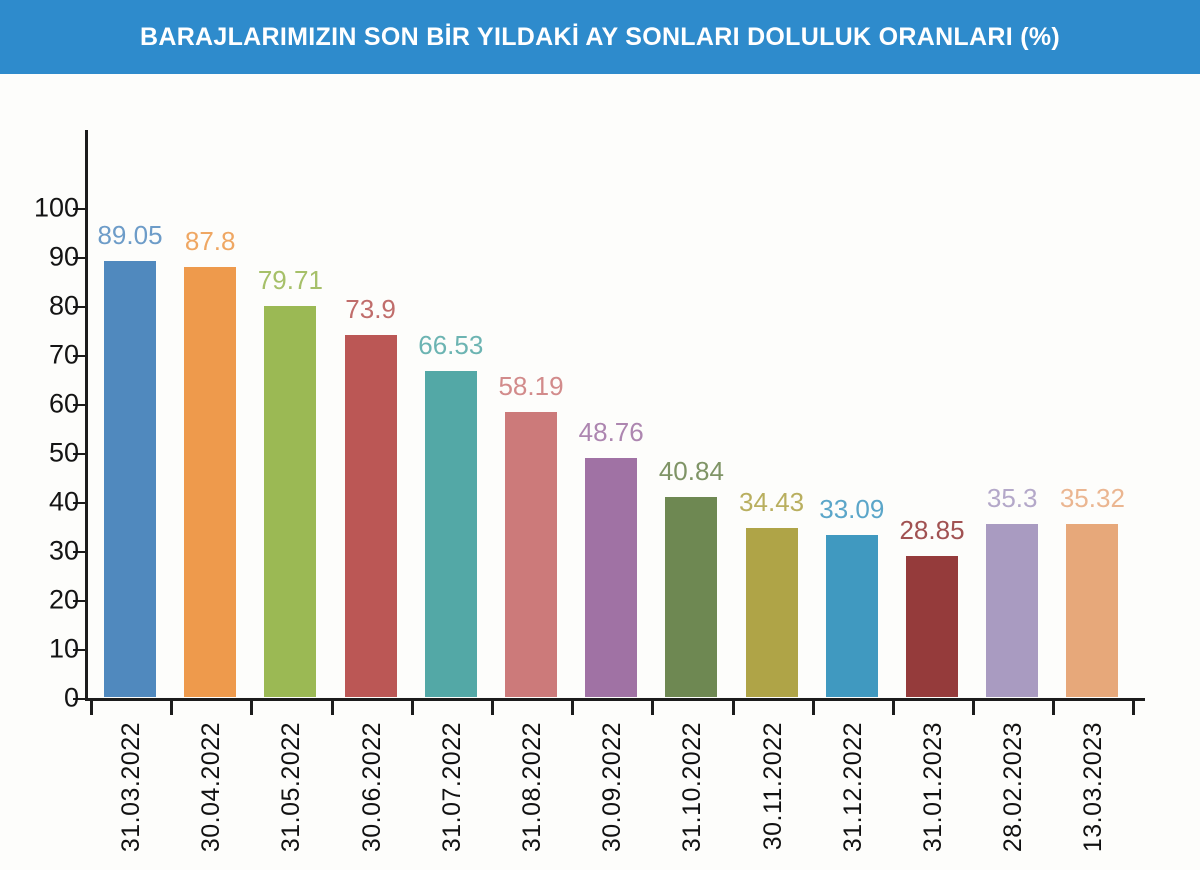  Describe the element at coordinates (210, 240) in the screenshot. I see `bar-value-label: 87.8` at that location.